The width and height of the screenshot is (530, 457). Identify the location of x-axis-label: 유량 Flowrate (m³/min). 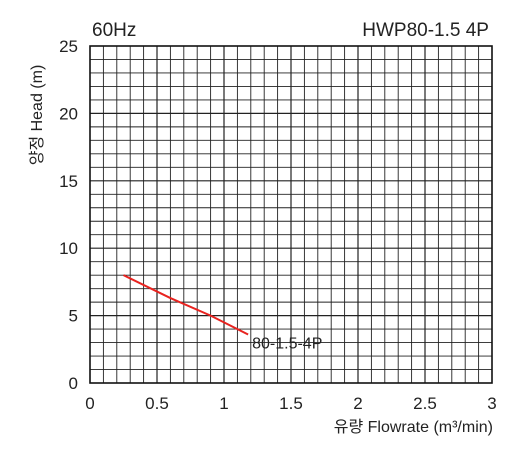
(413, 427).